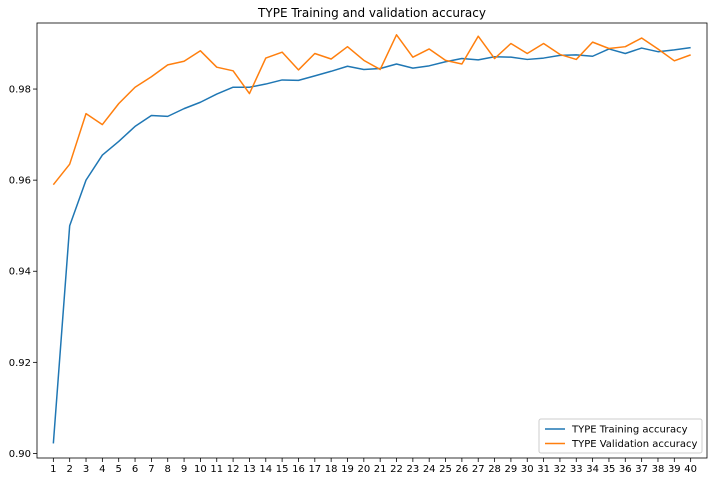 This screenshot has height=482, width=713. What do you see at coordinates (20, 272) in the screenshot?
I see `y-tick-label: 0.94` at bounding box center [20, 272].